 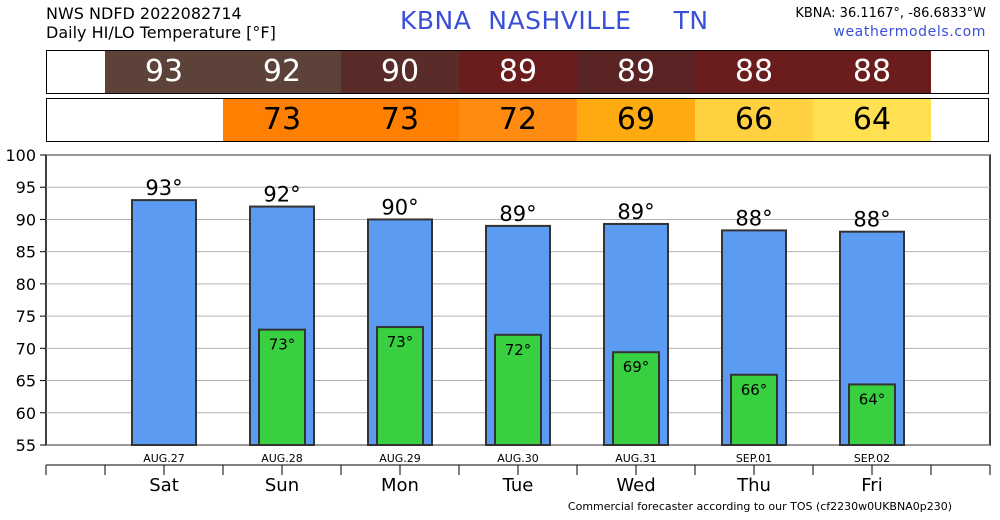 What do you see at coordinates (636, 120) in the screenshot?
I see `lo-strip-cell: 69` at bounding box center [636, 120].